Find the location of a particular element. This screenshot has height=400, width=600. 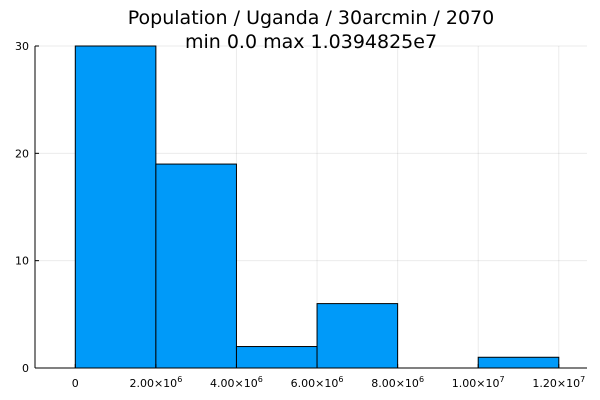

x-tick-label: 1.00×10⁷ is located at coordinates (478, 382).